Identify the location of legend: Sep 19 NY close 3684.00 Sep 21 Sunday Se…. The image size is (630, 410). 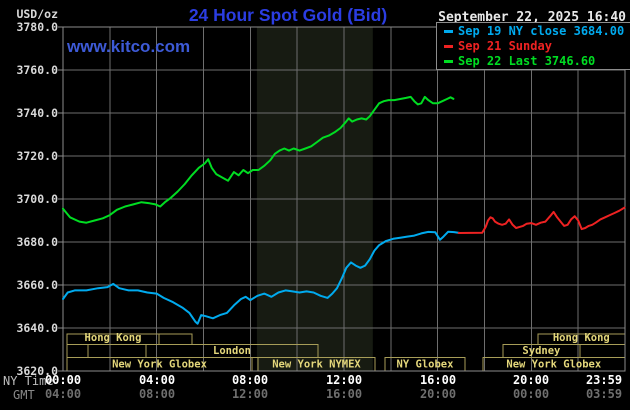
(533, 46).